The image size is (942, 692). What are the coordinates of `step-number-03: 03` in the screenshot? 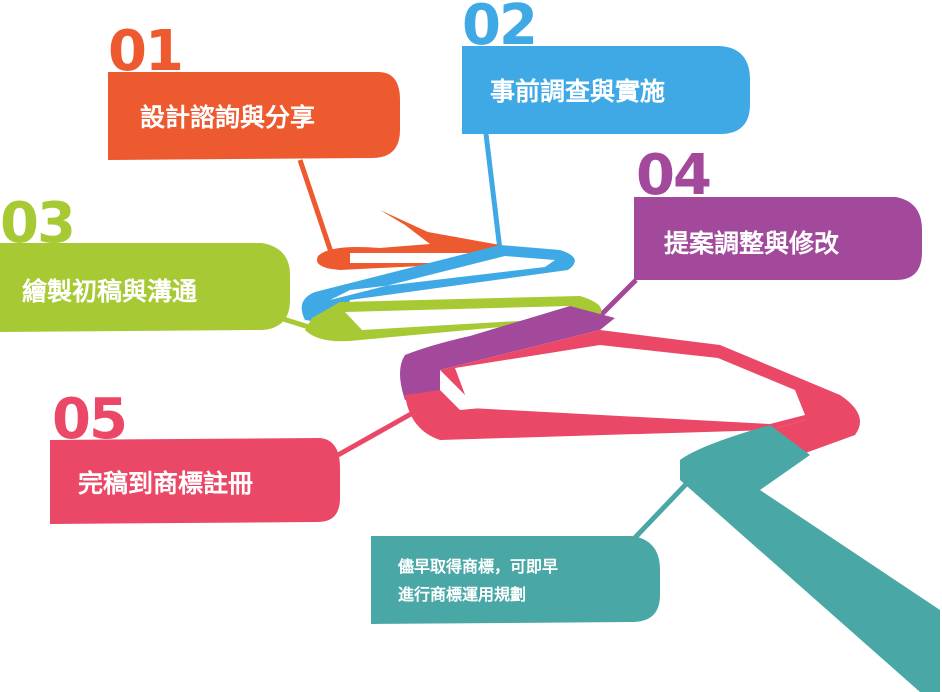 It's located at (38, 223).